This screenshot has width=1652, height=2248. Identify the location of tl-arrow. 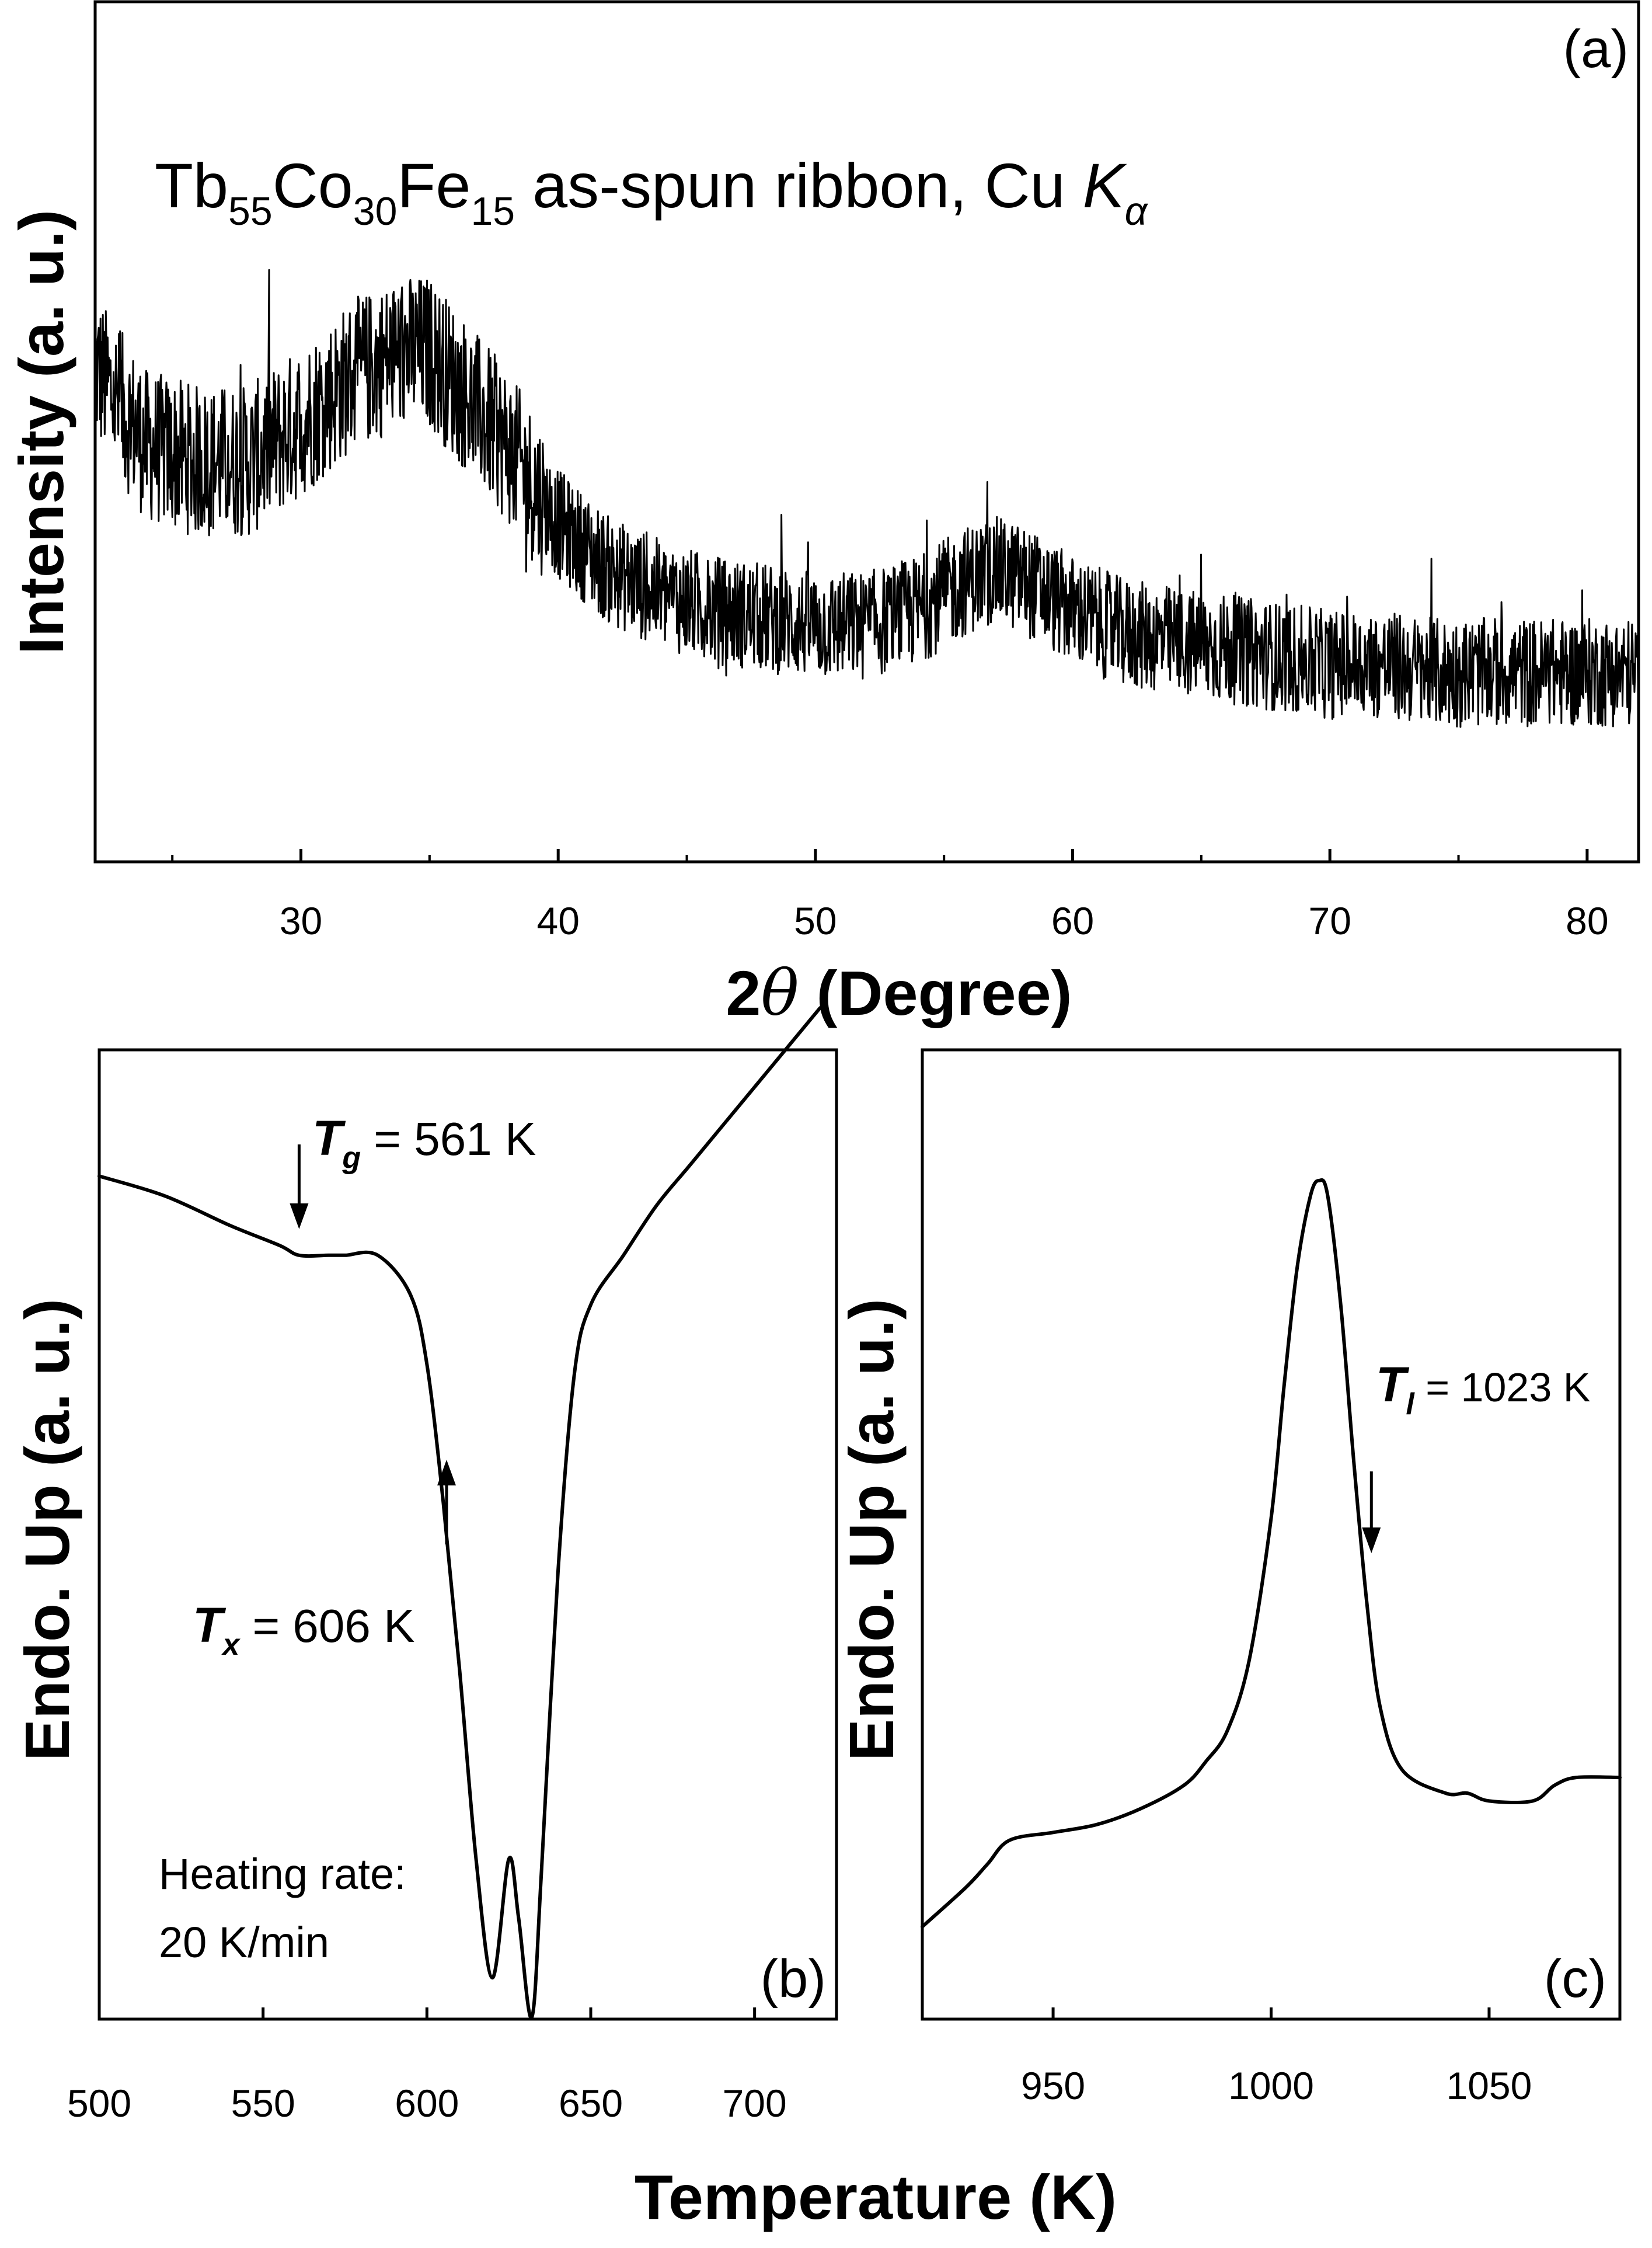
(1371, 1512).